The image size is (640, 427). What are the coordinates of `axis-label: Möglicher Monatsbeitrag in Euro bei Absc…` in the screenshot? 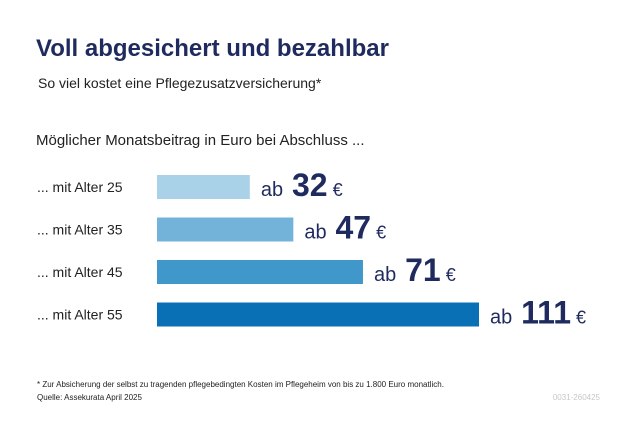 It's located at (200, 140).